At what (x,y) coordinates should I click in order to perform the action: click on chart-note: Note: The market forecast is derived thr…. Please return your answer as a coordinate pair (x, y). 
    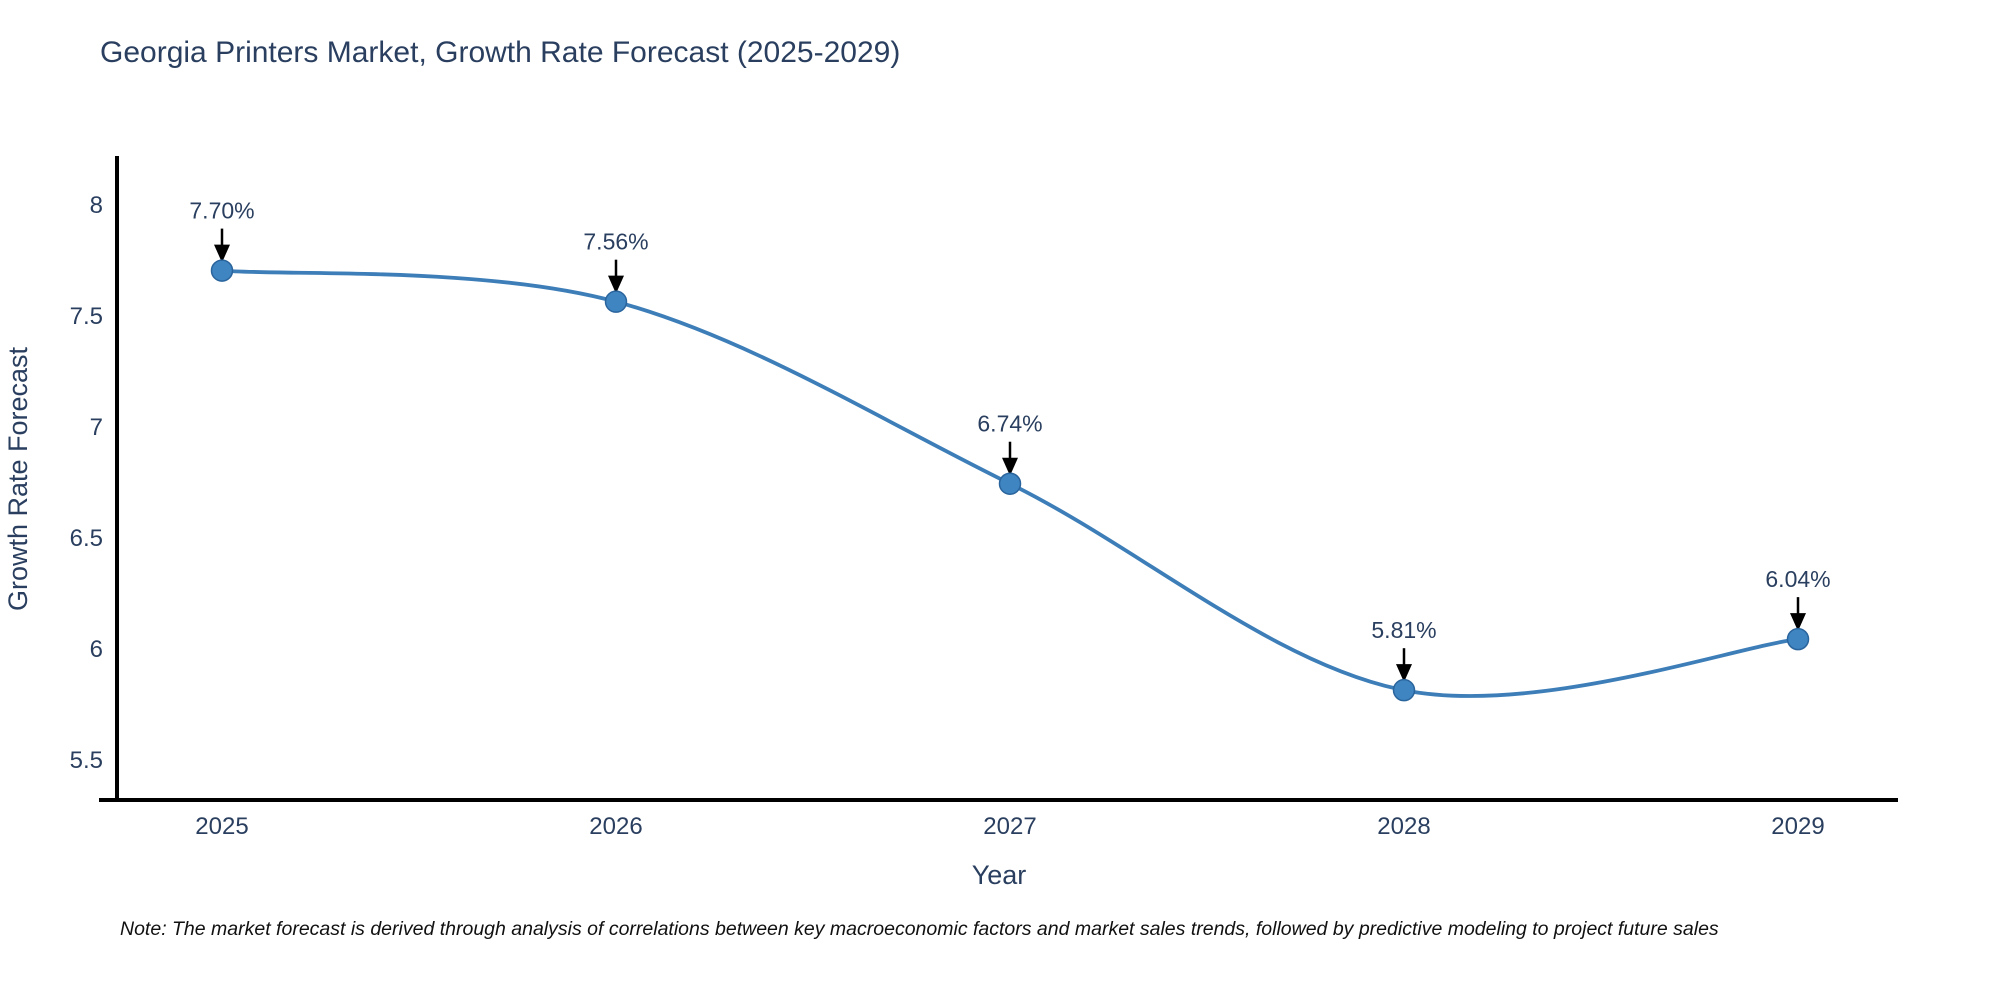
    Looking at the image, I should click on (919, 929).